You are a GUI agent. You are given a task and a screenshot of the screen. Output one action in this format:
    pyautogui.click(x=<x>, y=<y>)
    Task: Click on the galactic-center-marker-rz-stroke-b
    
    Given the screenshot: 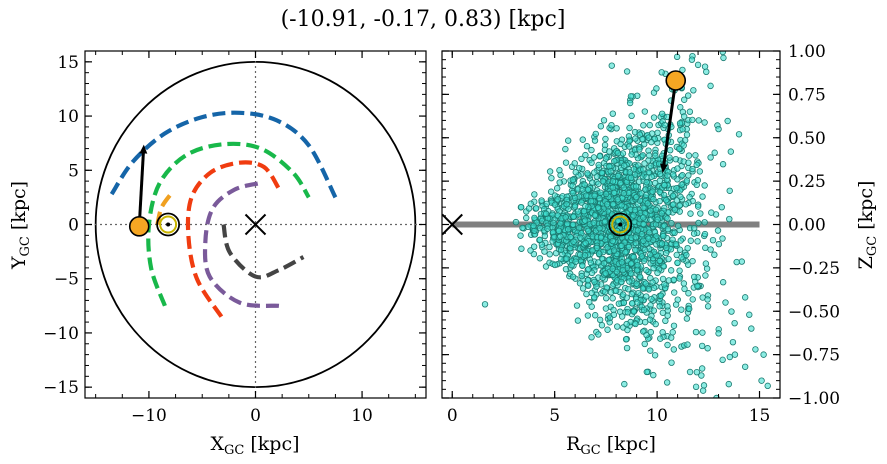 What is the action you would take?
    pyautogui.click(x=452, y=224)
    